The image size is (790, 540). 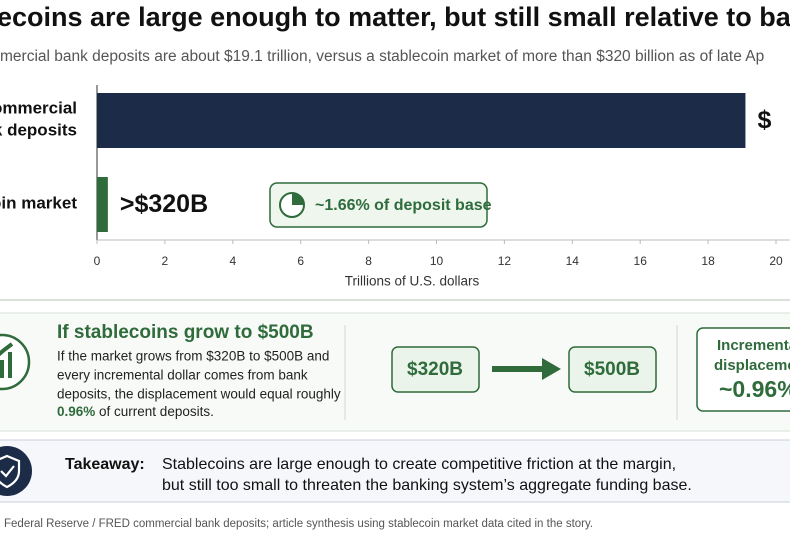 What do you see at coordinates (165, 261) in the screenshot?
I see `x-tick-label: 2` at bounding box center [165, 261].